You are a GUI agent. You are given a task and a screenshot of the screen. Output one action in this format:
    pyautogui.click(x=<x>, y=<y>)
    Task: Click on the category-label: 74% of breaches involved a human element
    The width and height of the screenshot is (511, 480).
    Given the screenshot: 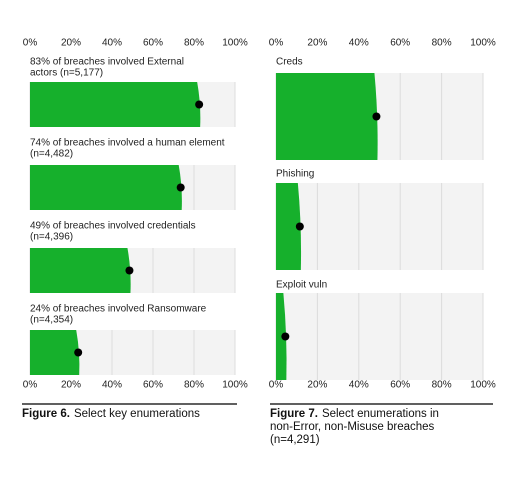 What is the action you would take?
    pyautogui.click(x=127, y=143)
    